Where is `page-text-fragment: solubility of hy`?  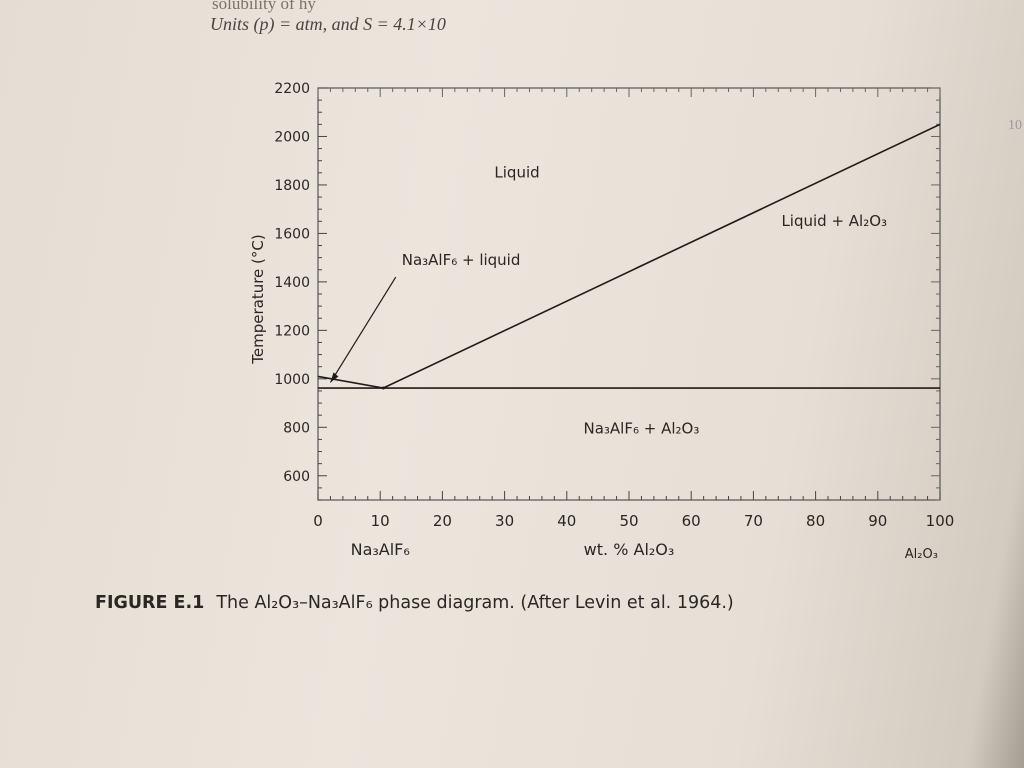 page-text-fragment: solubility of hy is located at coordinates (264, 6).